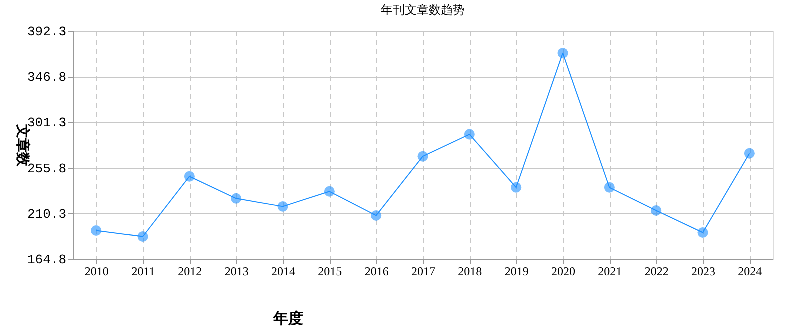 Image resolution: width=798 pixels, height=330 pixels. What do you see at coordinates (96, 271) in the screenshot?
I see `x-tick-label: 2010` at bounding box center [96, 271].